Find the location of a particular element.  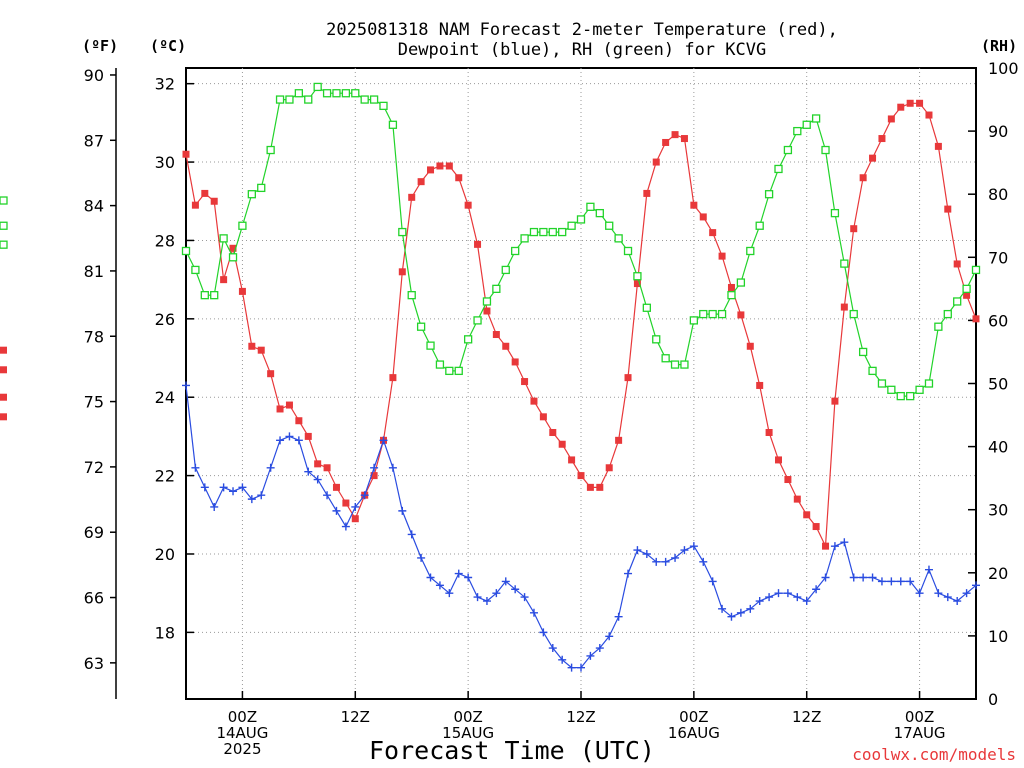

x-tick-label: 12Z is located at coordinates (580, 717).